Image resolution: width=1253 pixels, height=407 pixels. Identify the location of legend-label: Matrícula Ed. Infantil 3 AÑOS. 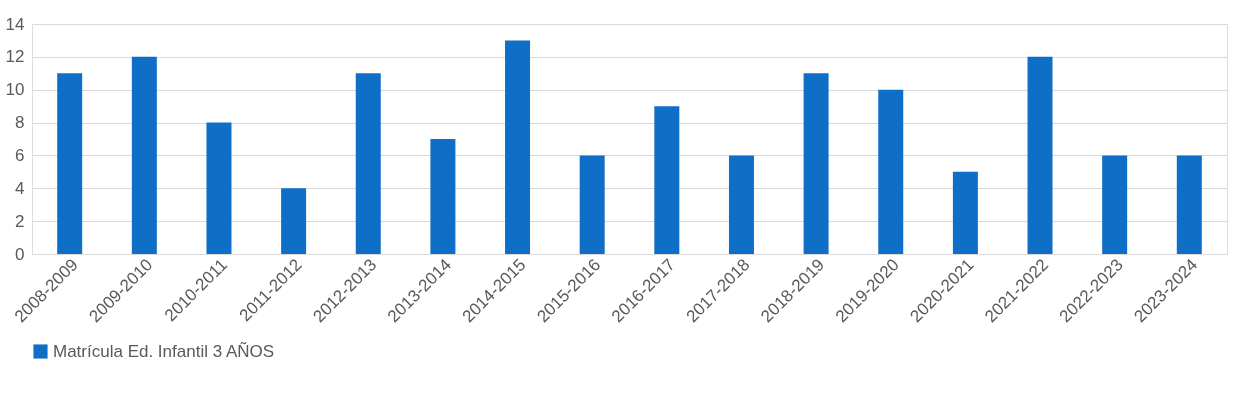
(164, 351).